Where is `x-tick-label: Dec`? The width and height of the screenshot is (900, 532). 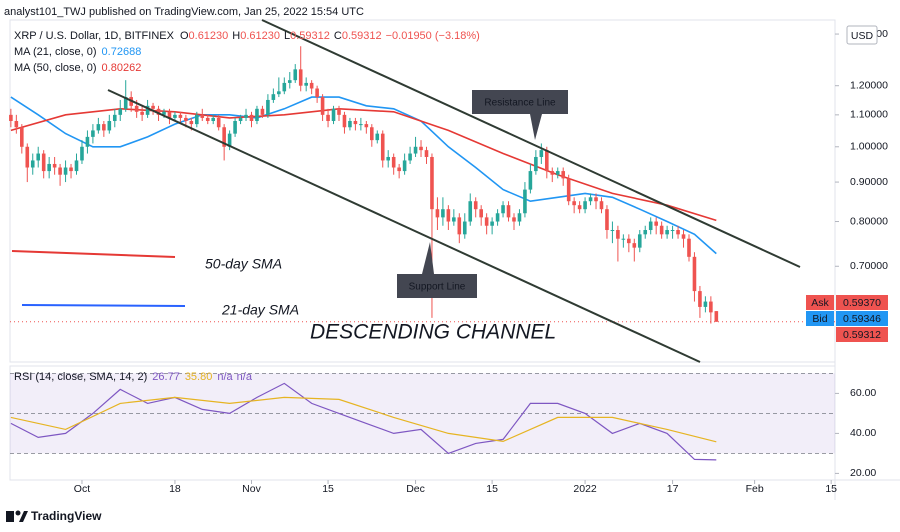
x-tick-label: Dec is located at coordinates (415, 489).